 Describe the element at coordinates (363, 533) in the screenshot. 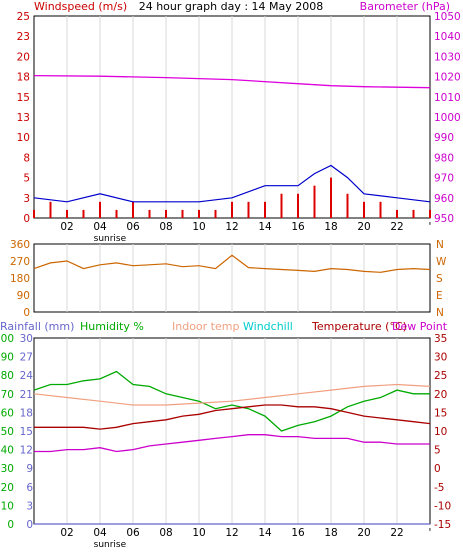

I see `temp-panel-x-tick: 20` at that location.